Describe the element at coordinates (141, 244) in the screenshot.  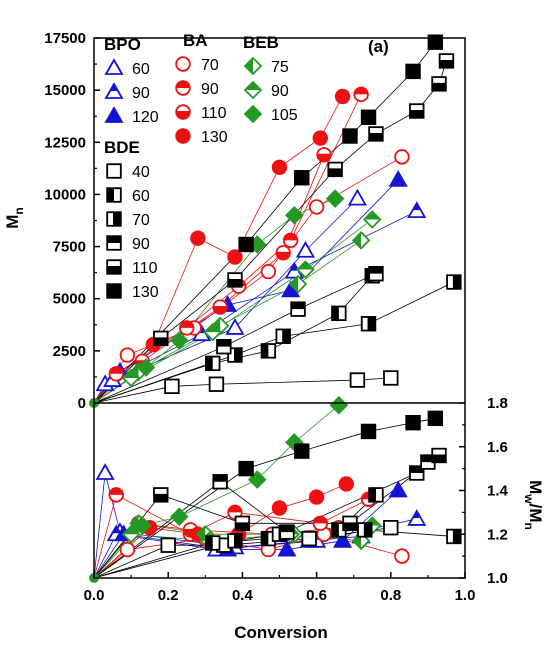
I see `legend-label: 90` at that location.